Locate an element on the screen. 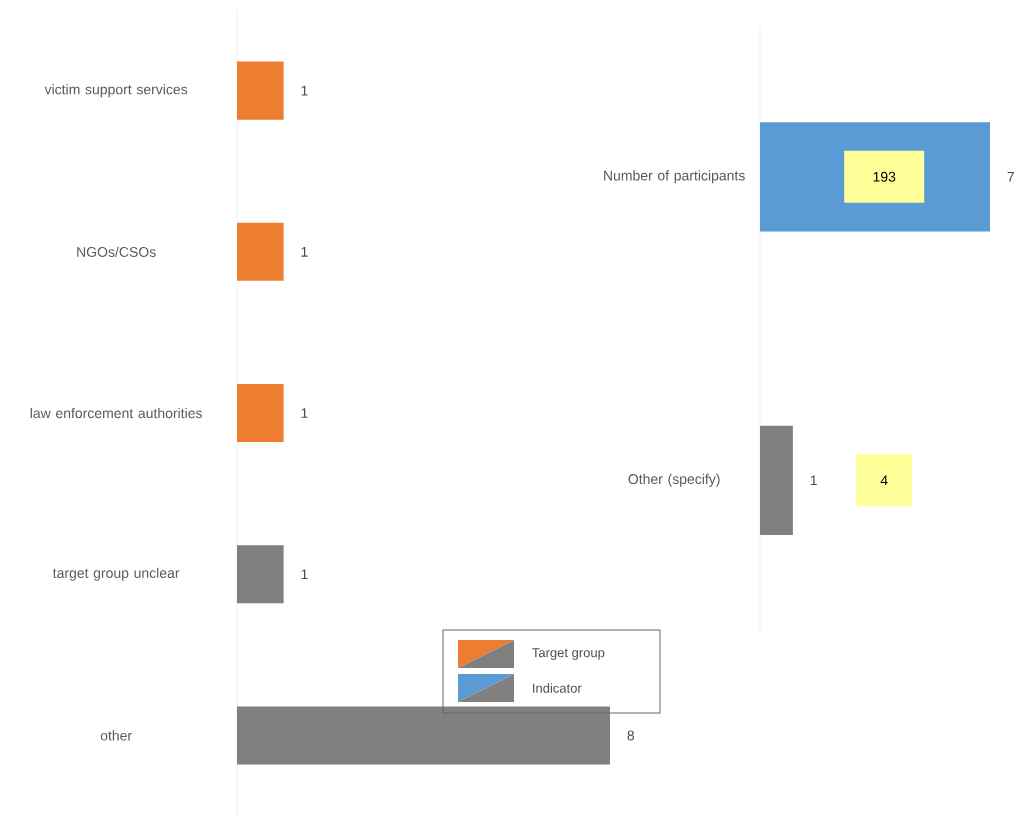 The width and height of the screenshot is (1026, 816). annotation: 4 is located at coordinates (884, 480).